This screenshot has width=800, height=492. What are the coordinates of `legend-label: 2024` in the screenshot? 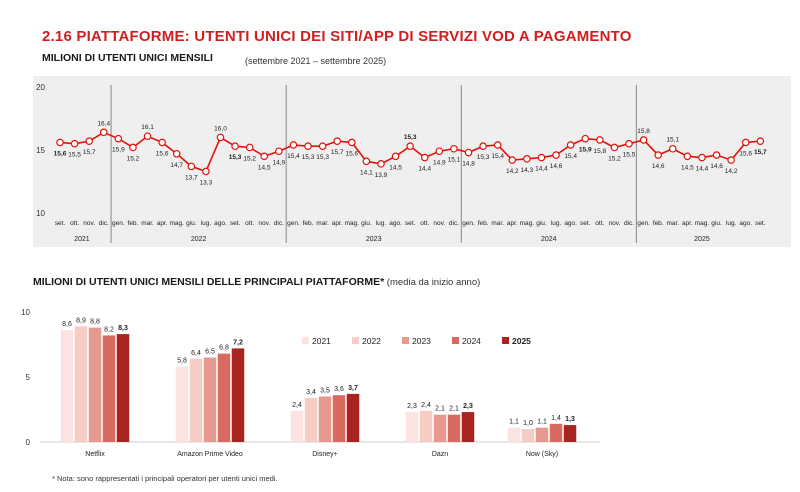 It's located at (471, 341).